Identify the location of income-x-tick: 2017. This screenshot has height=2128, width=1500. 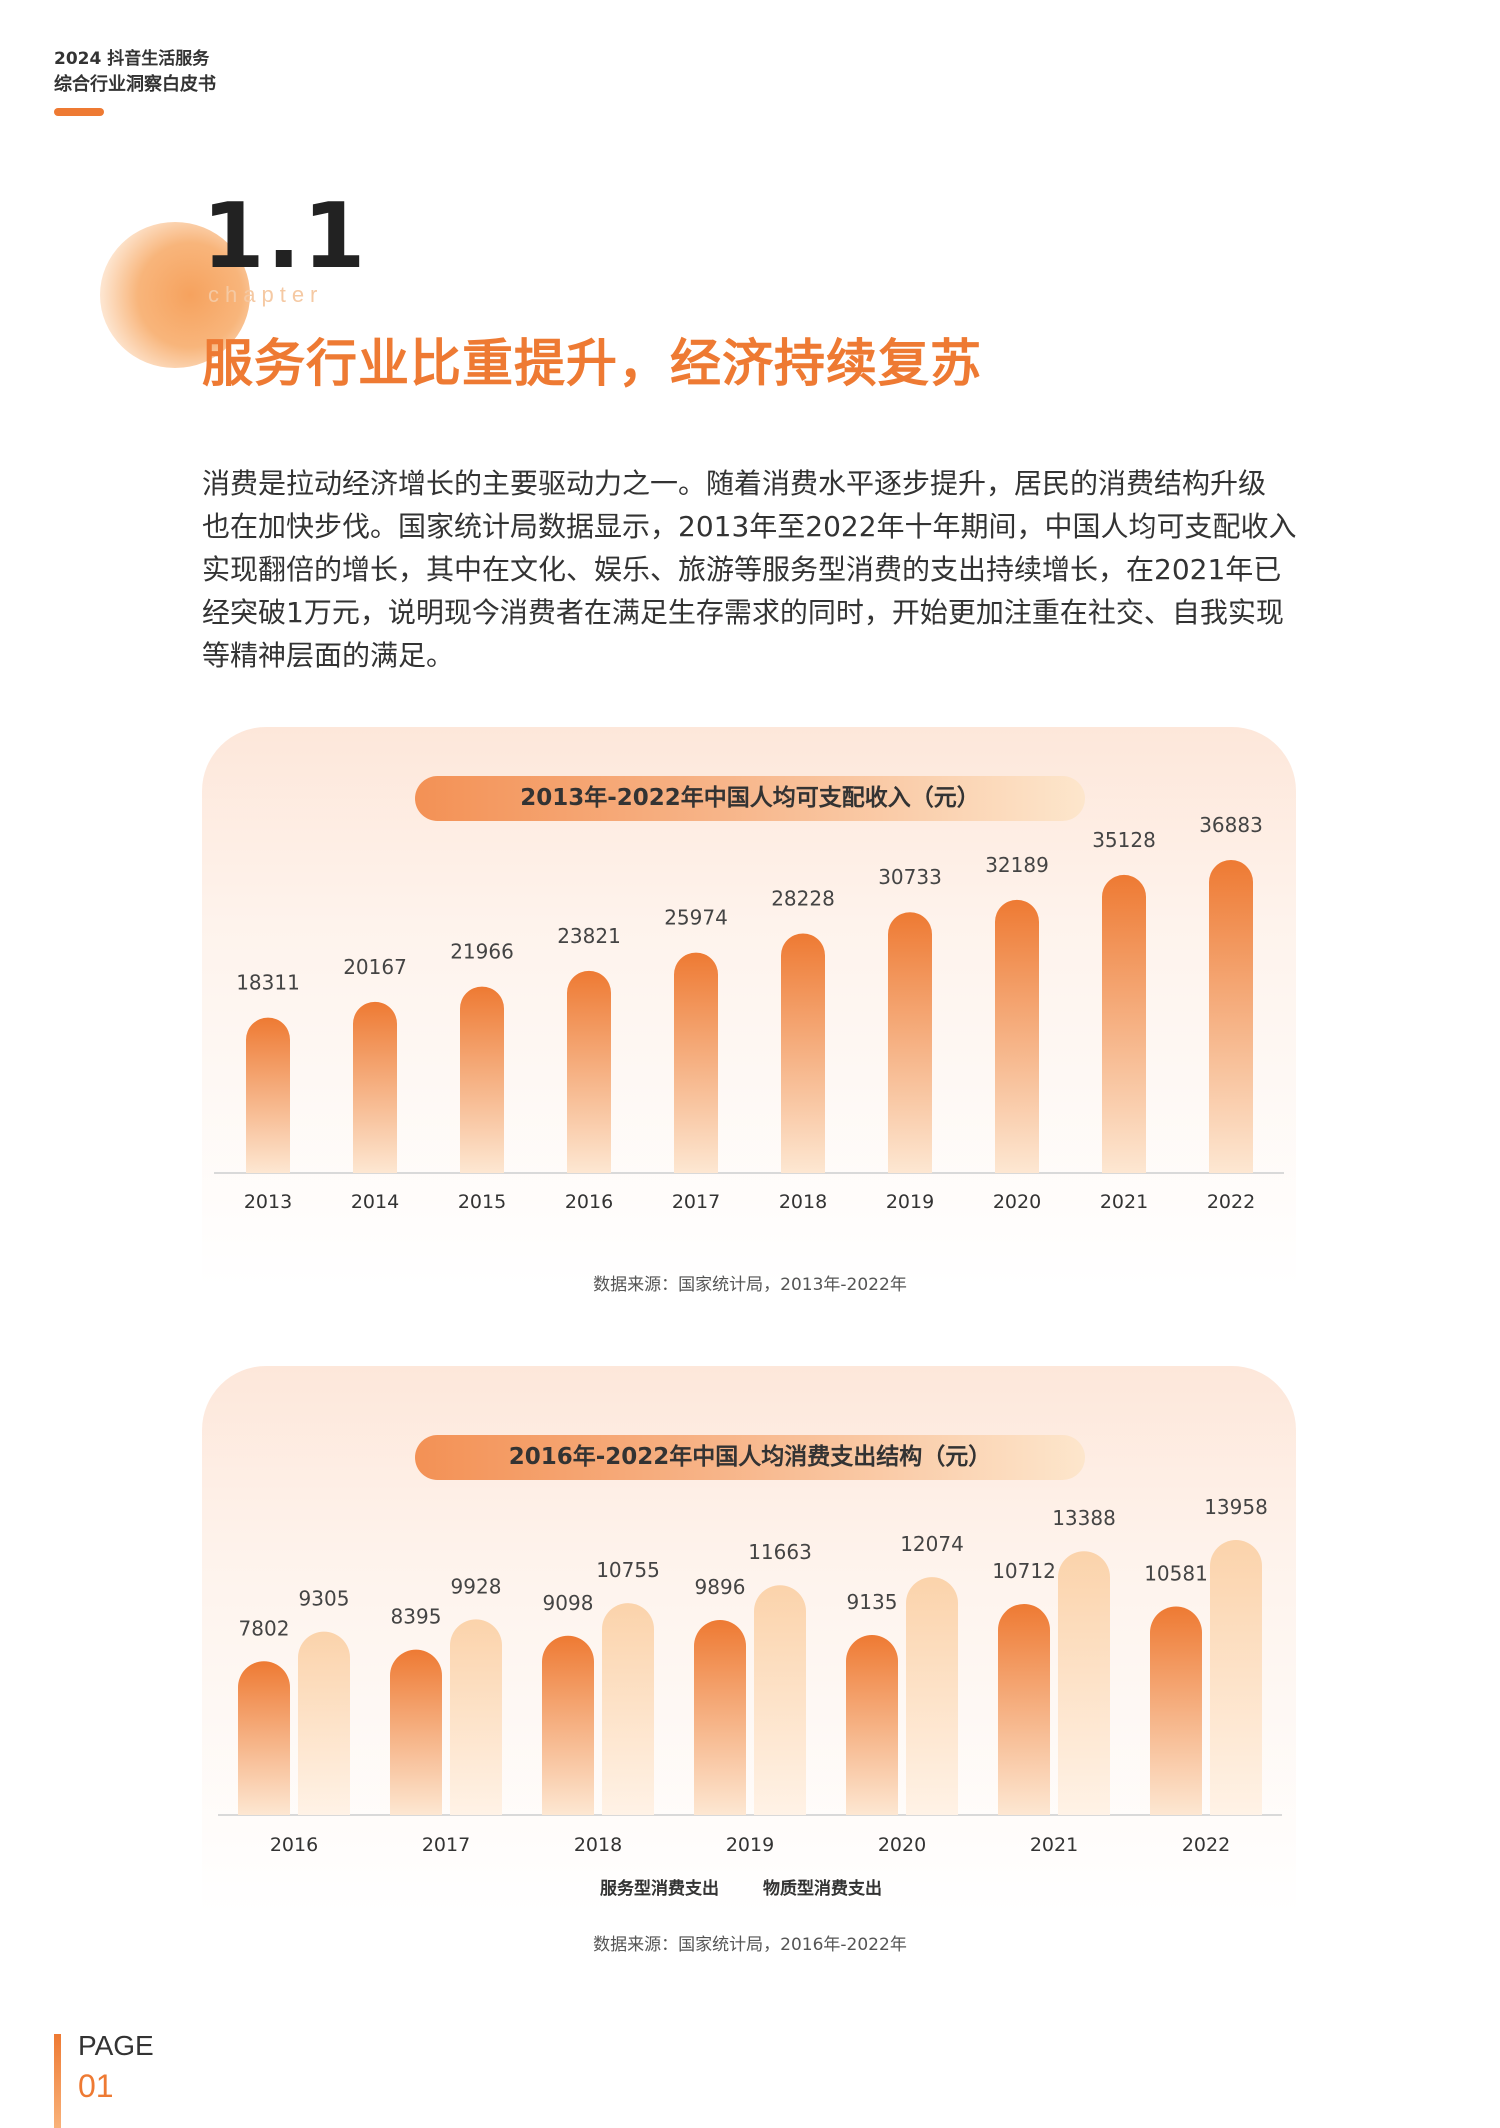
(696, 1202).